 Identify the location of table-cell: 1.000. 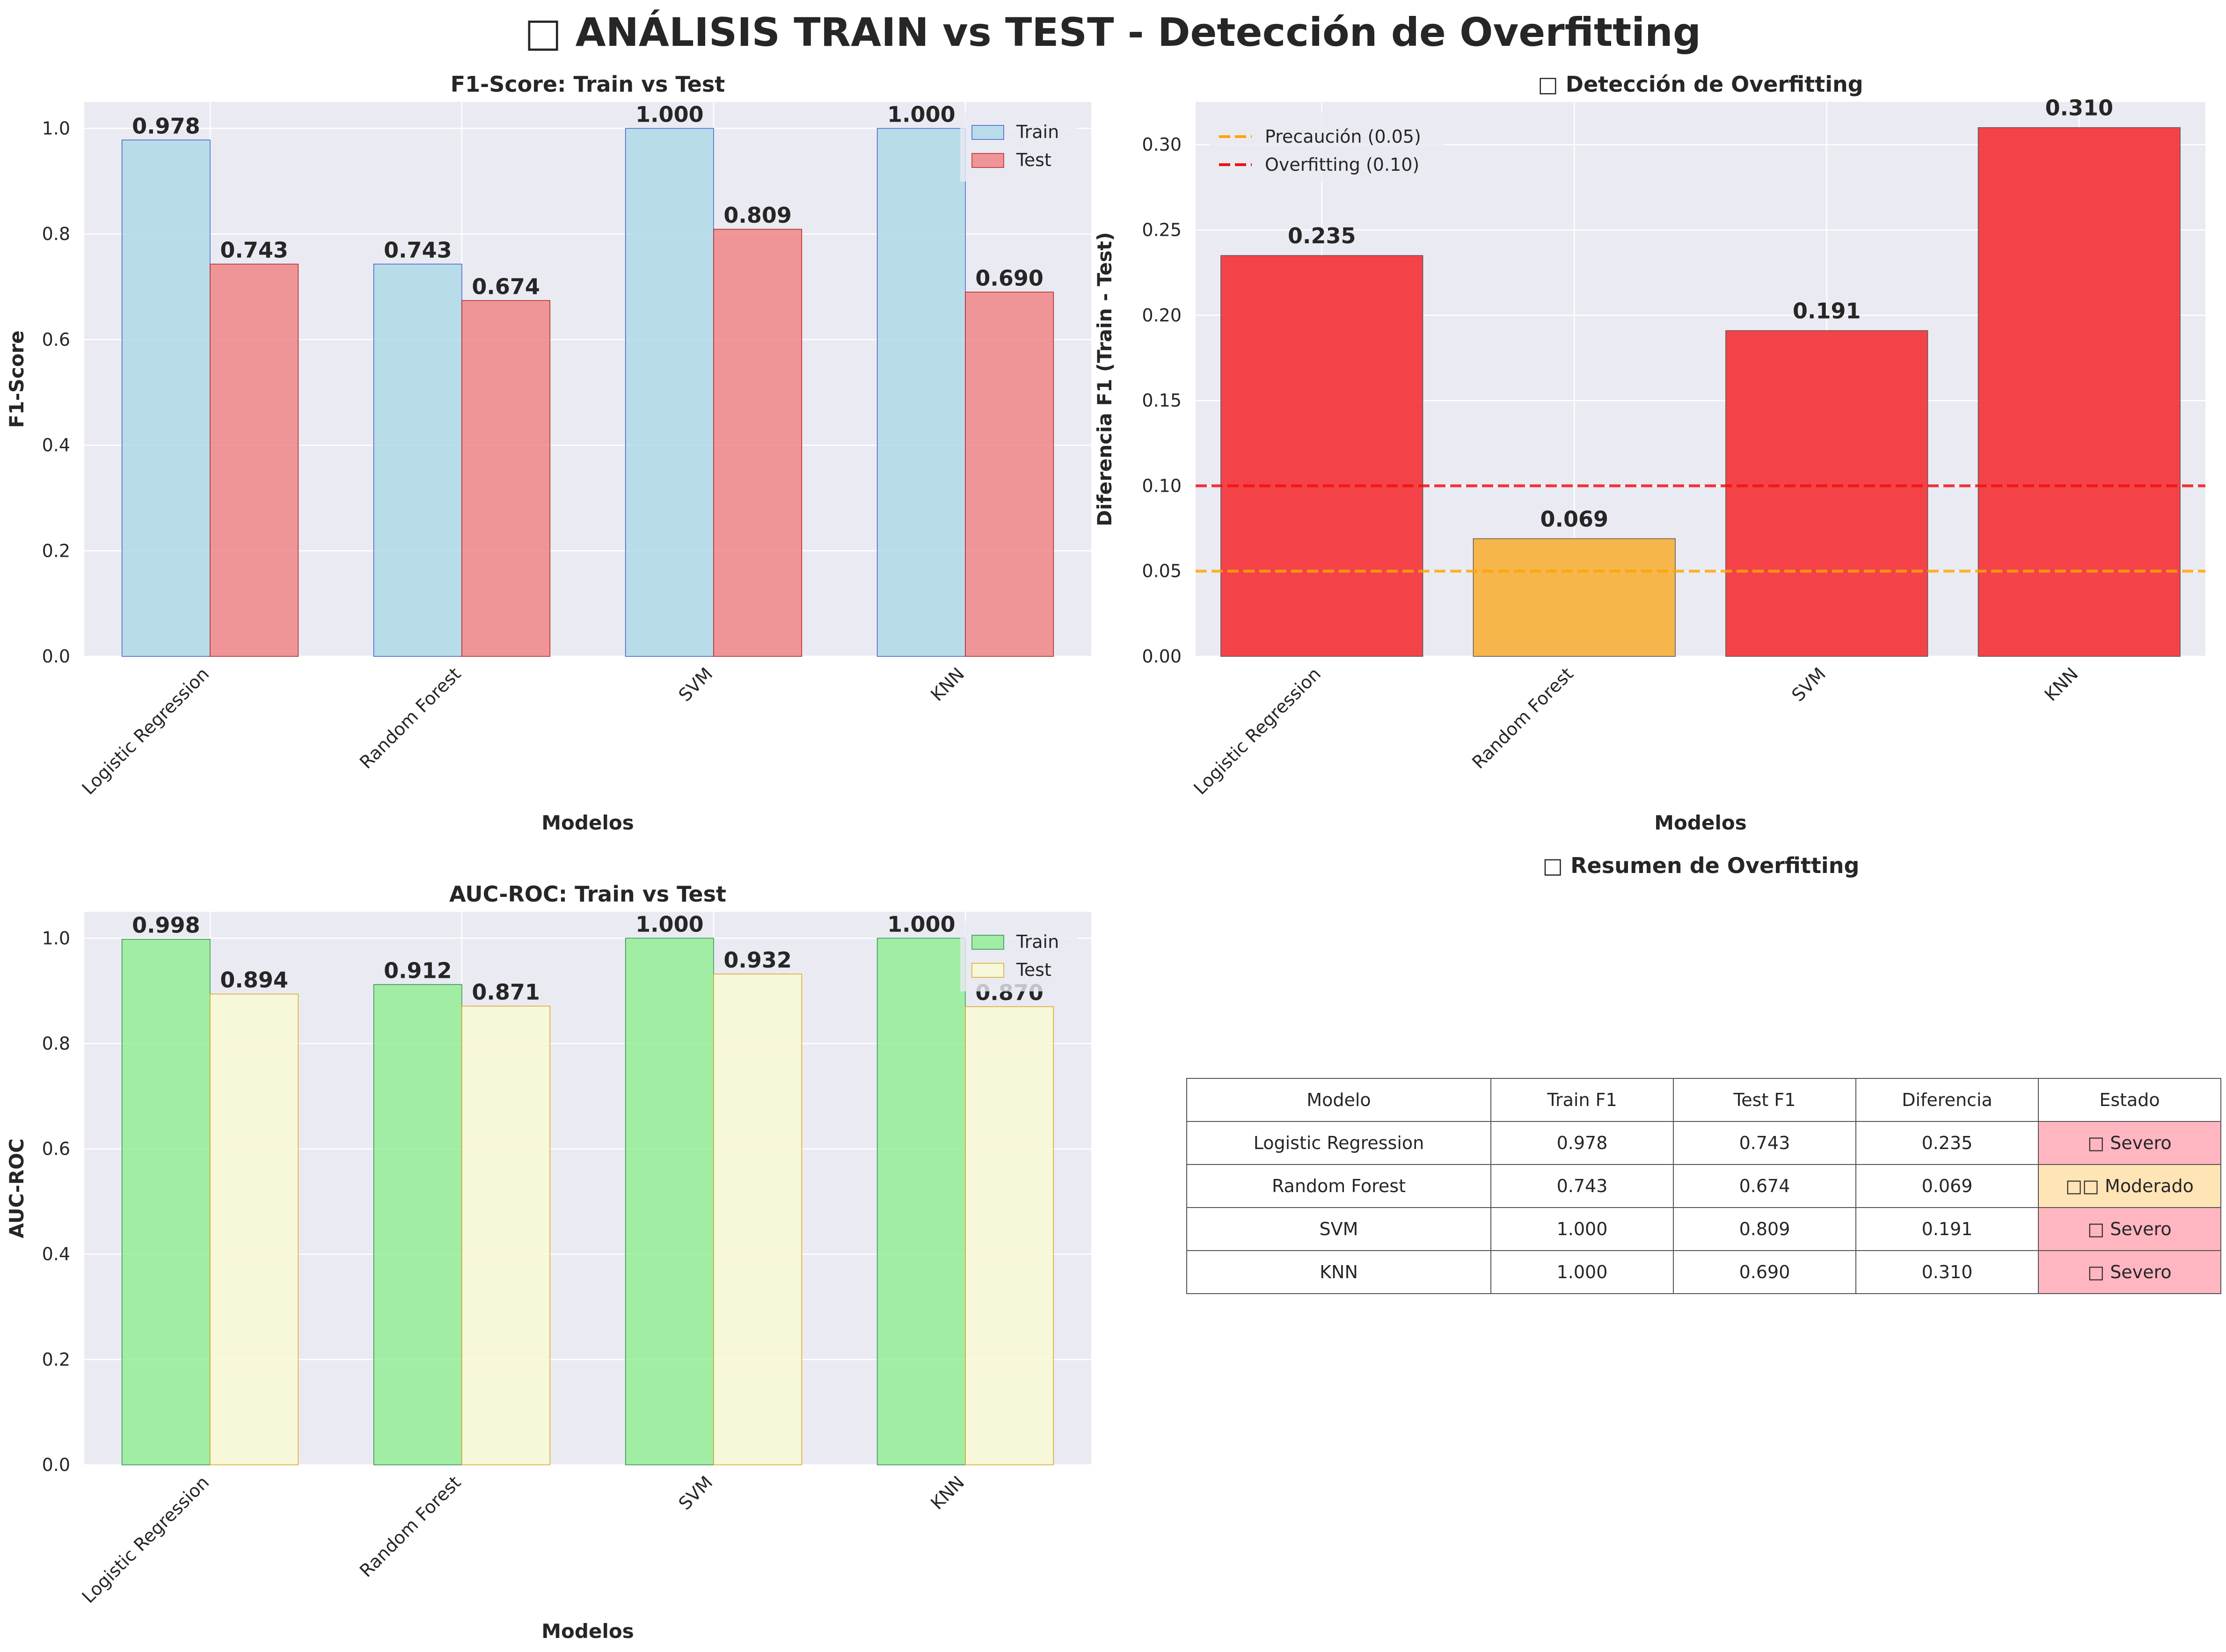
(1582, 1229).